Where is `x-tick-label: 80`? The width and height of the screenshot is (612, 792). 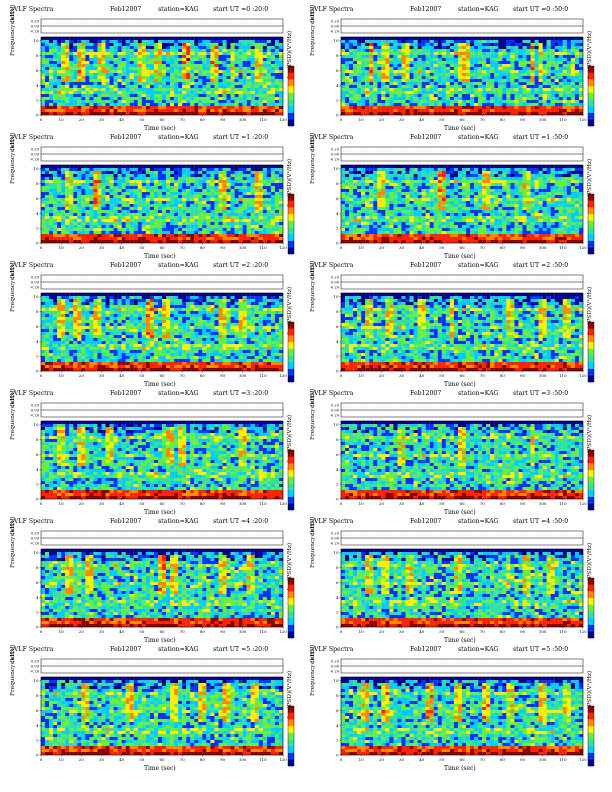 x-tick-label: 80 is located at coordinates (503, 119).